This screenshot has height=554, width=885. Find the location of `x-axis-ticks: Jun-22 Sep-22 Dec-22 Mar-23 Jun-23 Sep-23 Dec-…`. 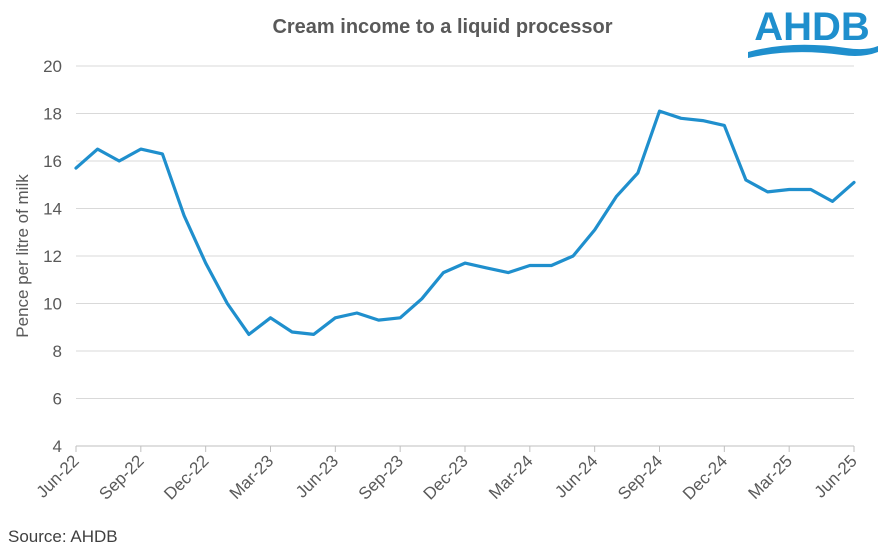

x-axis-ticks: Jun-22 Sep-22 Dec-22 Mar-23 Jun-23 Sep-23 Dec-… is located at coordinates (447, 475).